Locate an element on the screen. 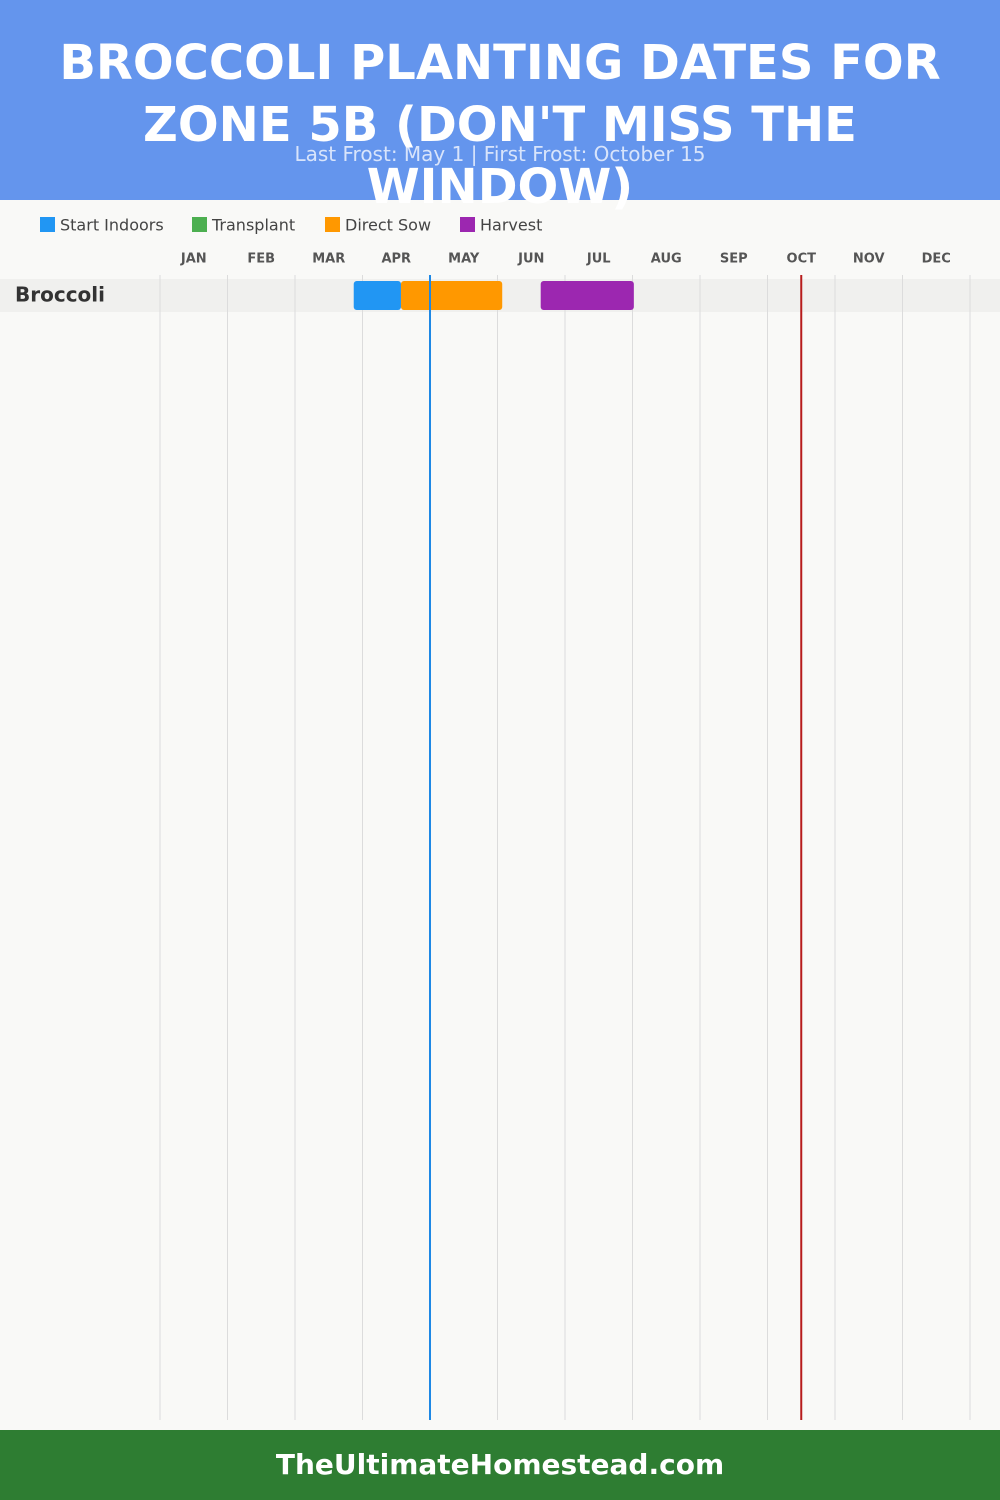 The width and height of the screenshot is (1000, 1500). x-tick-label: FEB is located at coordinates (261, 259).